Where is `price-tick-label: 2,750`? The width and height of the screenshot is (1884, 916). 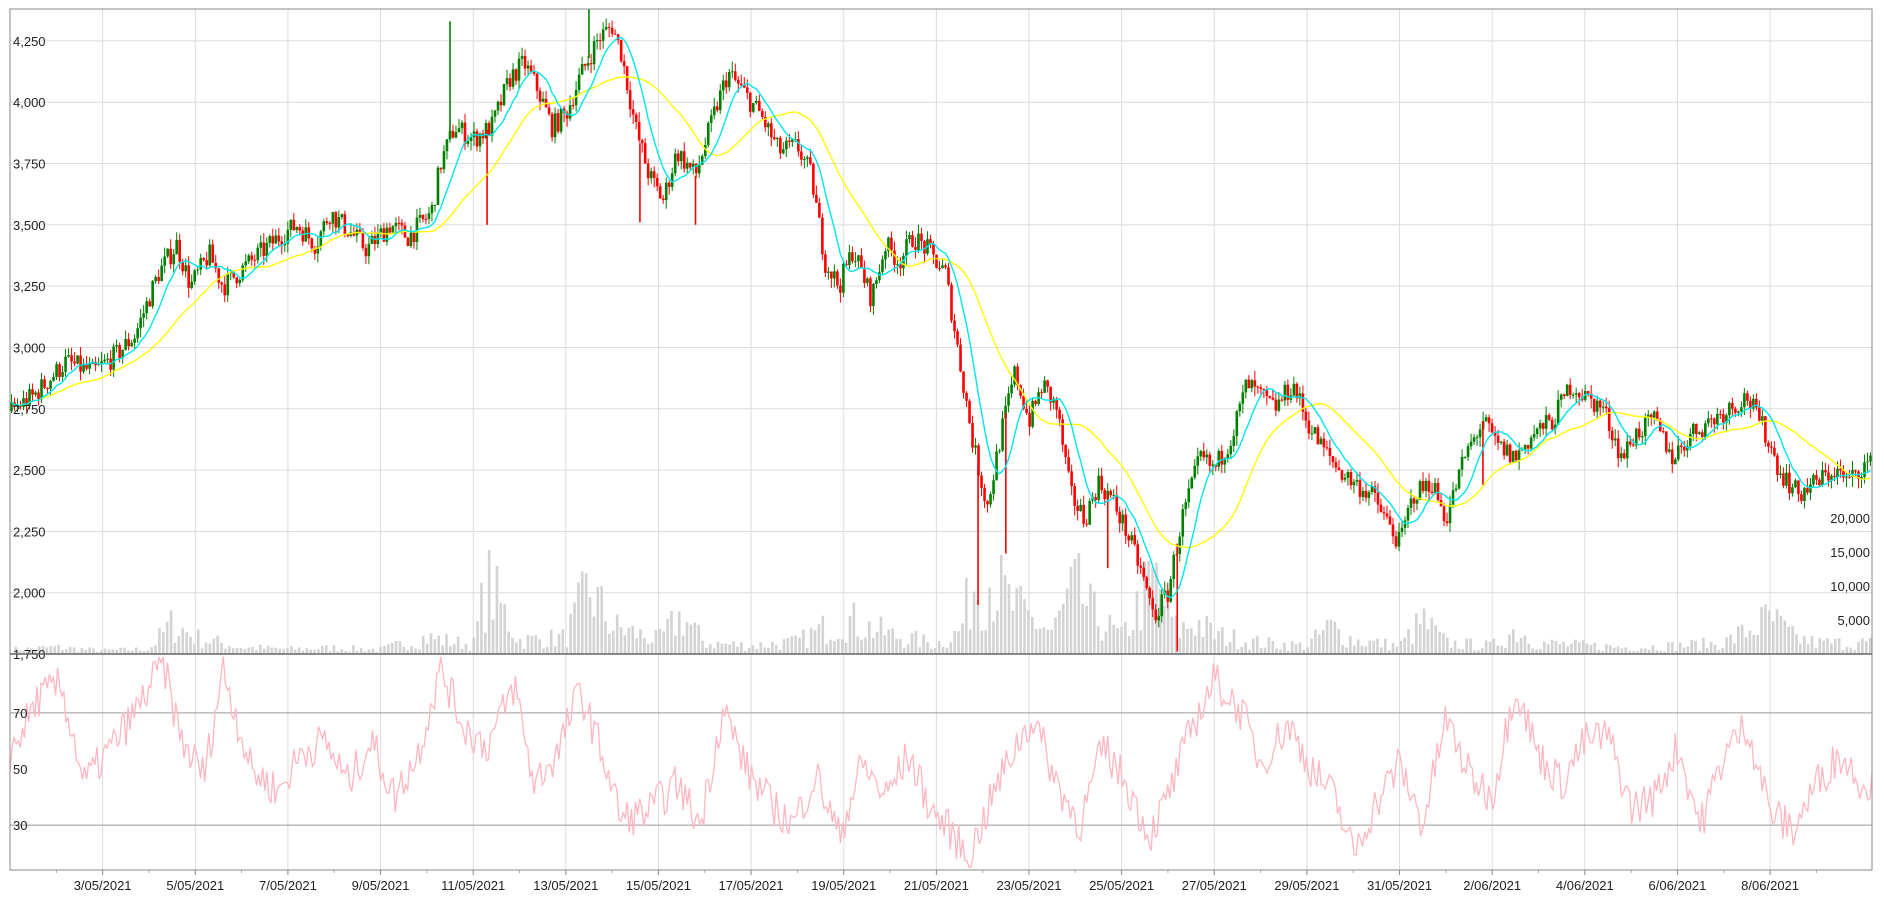
price-tick-label: 2,750 is located at coordinates (29, 409).